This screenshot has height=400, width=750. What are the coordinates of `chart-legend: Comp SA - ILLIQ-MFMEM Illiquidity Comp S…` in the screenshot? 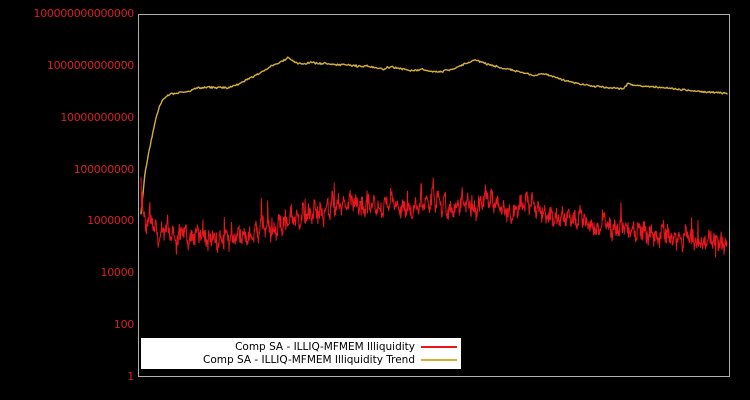 It's located at (301, 353).